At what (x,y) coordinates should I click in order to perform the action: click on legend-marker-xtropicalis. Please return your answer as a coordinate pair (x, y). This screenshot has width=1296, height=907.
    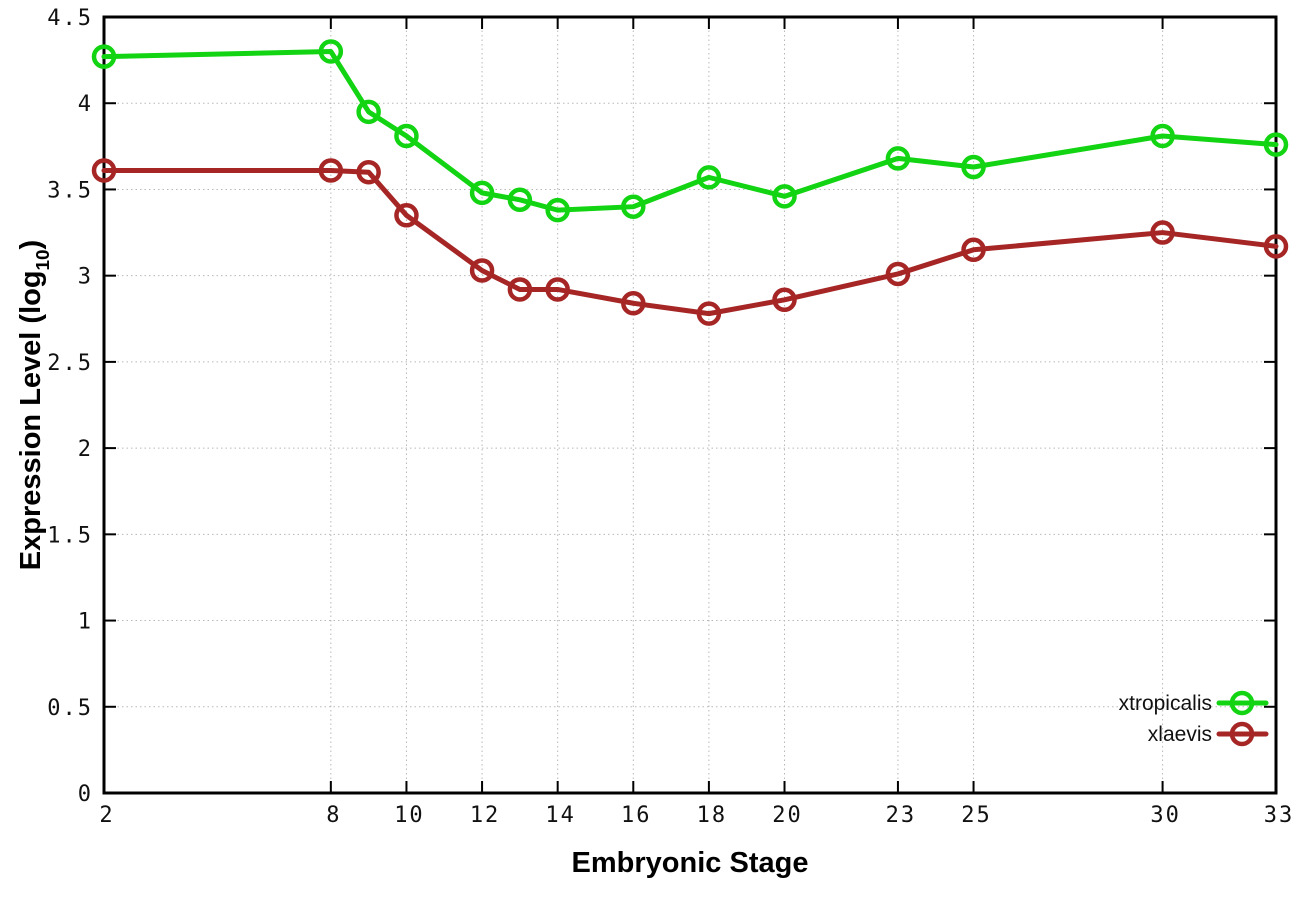
    Looking at the image, I should click on (1242, 703).